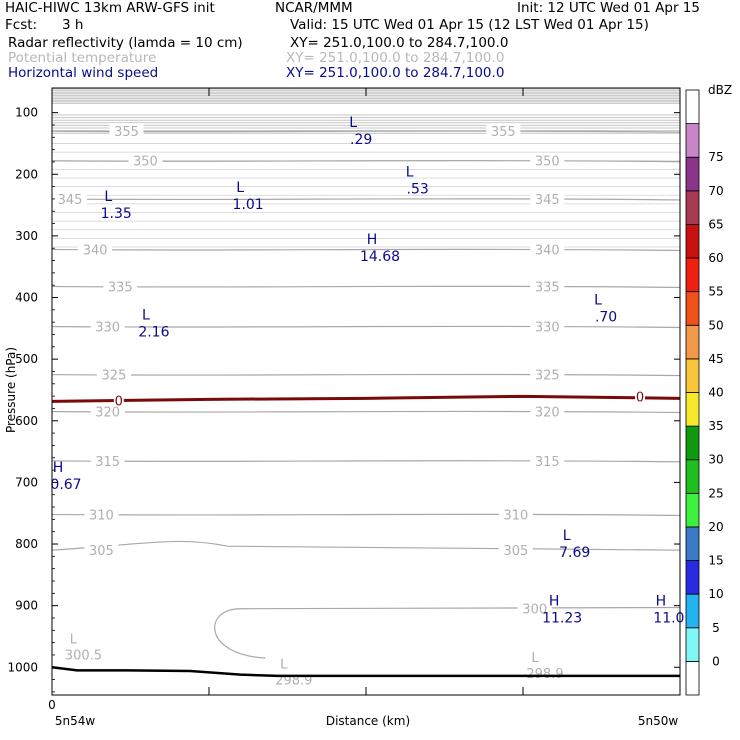 This screenshot has height=740, width=740. I want to click on wind-extremum-value: .29, so click(361, 140).